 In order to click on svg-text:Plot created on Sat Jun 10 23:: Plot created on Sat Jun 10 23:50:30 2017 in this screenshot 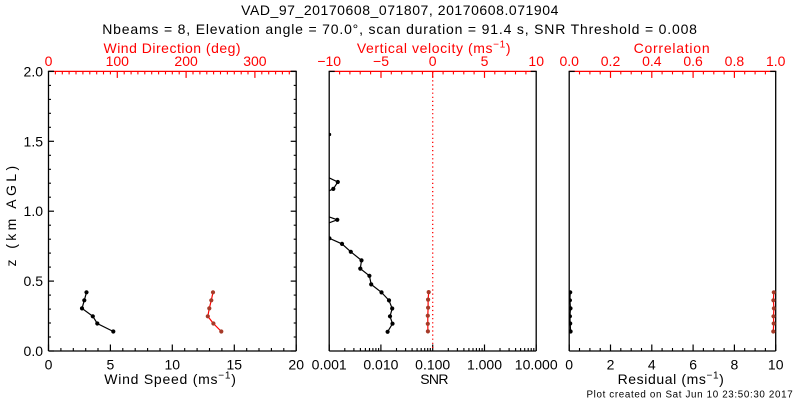, I will do `click(689, 394)`.